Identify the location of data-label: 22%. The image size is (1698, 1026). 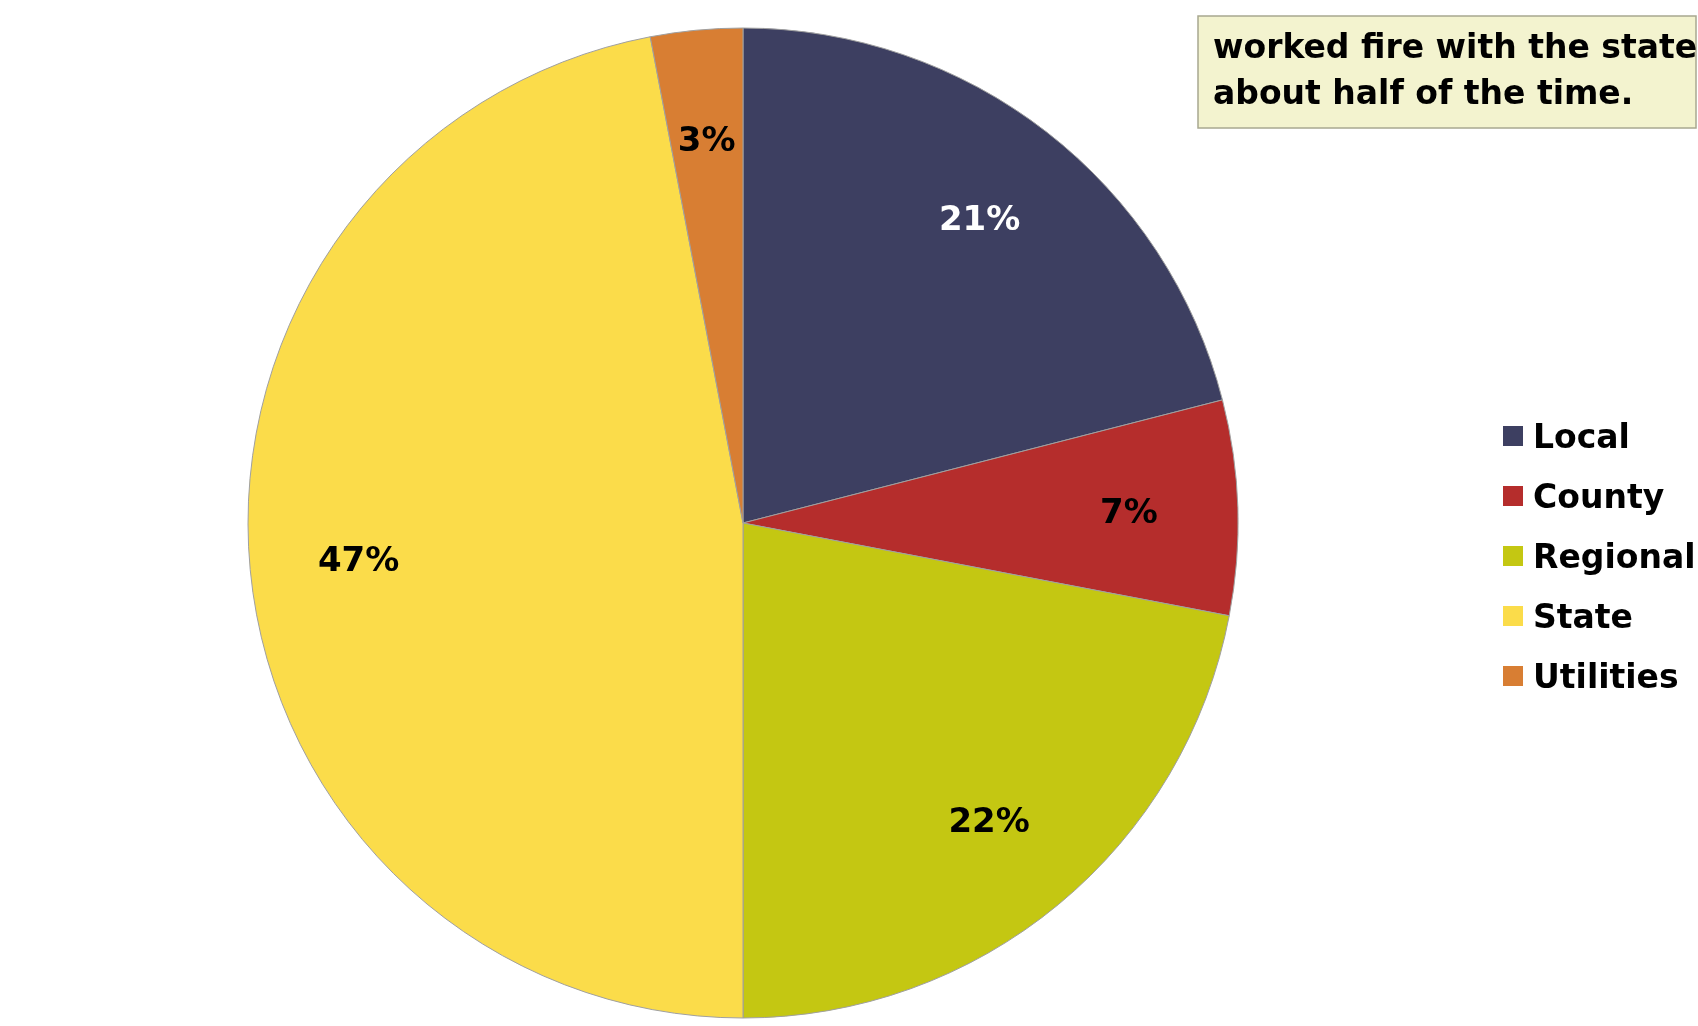
(989, 820).